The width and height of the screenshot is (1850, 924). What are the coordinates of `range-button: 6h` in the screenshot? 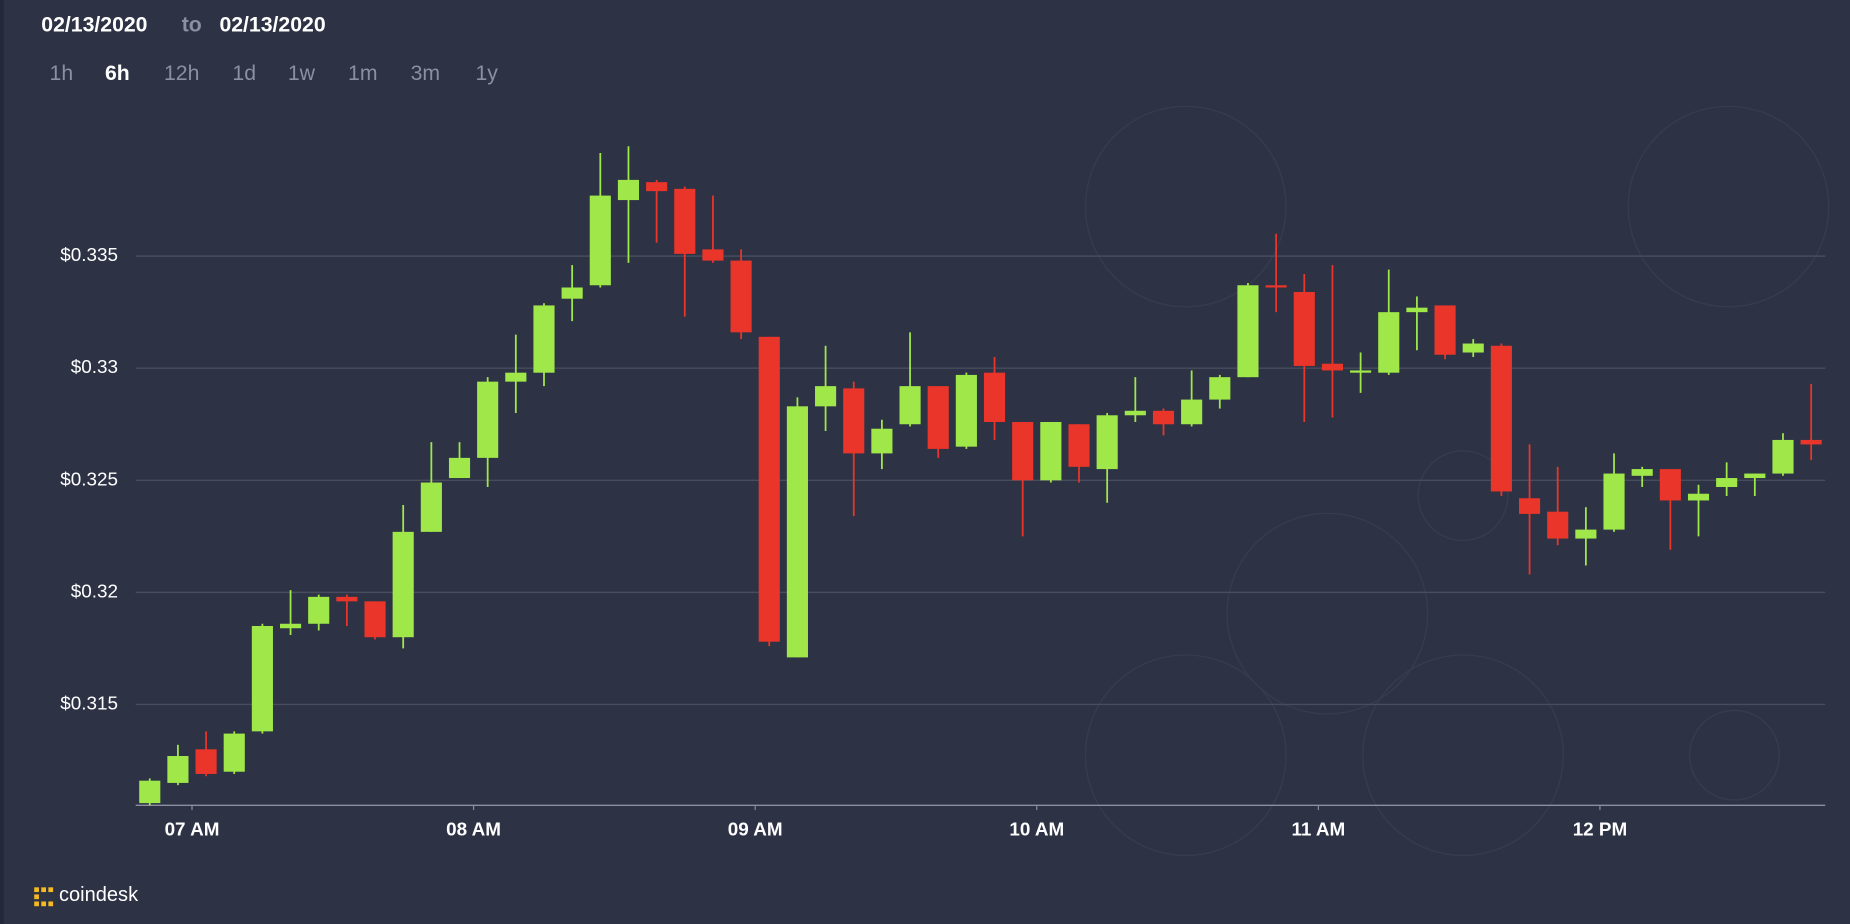 It's located at (117, 73).